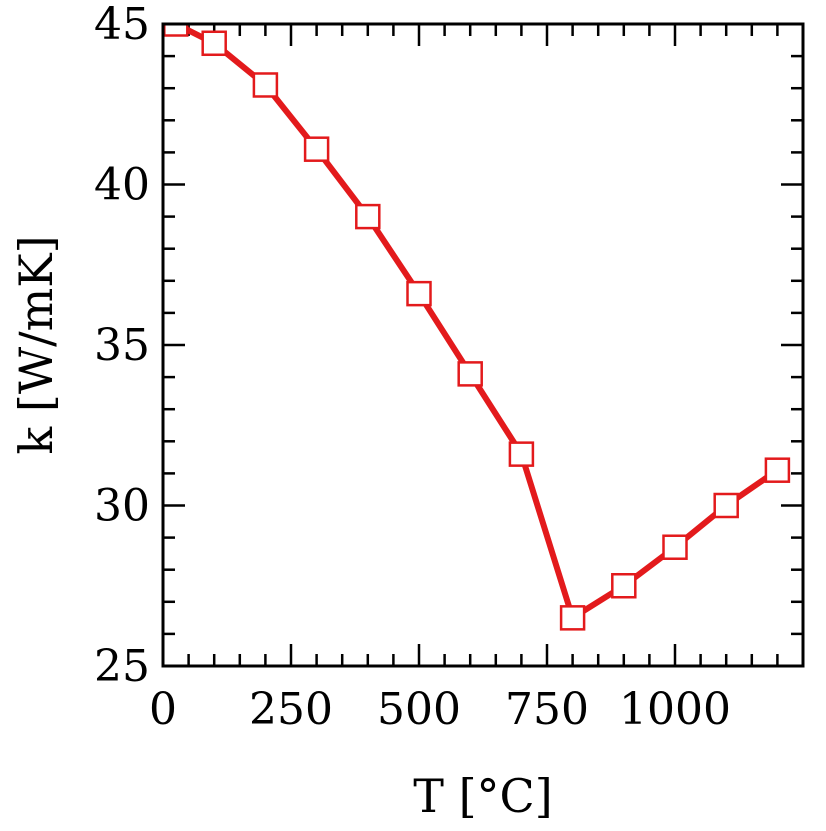 Image resolution: width=826 pixels, height=831 pixels. What do you see at coordinates (122, 666) in the screenshot?
I see `y-tick-label: 25` at bounding box center [122, 666].